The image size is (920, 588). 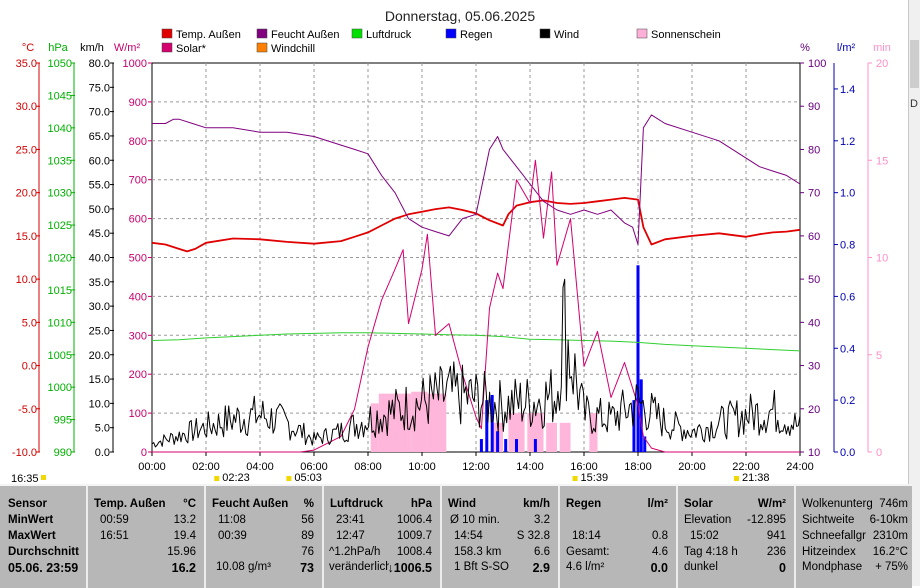 I want to click on legend-label: Regen, so click(x=476, y=35).